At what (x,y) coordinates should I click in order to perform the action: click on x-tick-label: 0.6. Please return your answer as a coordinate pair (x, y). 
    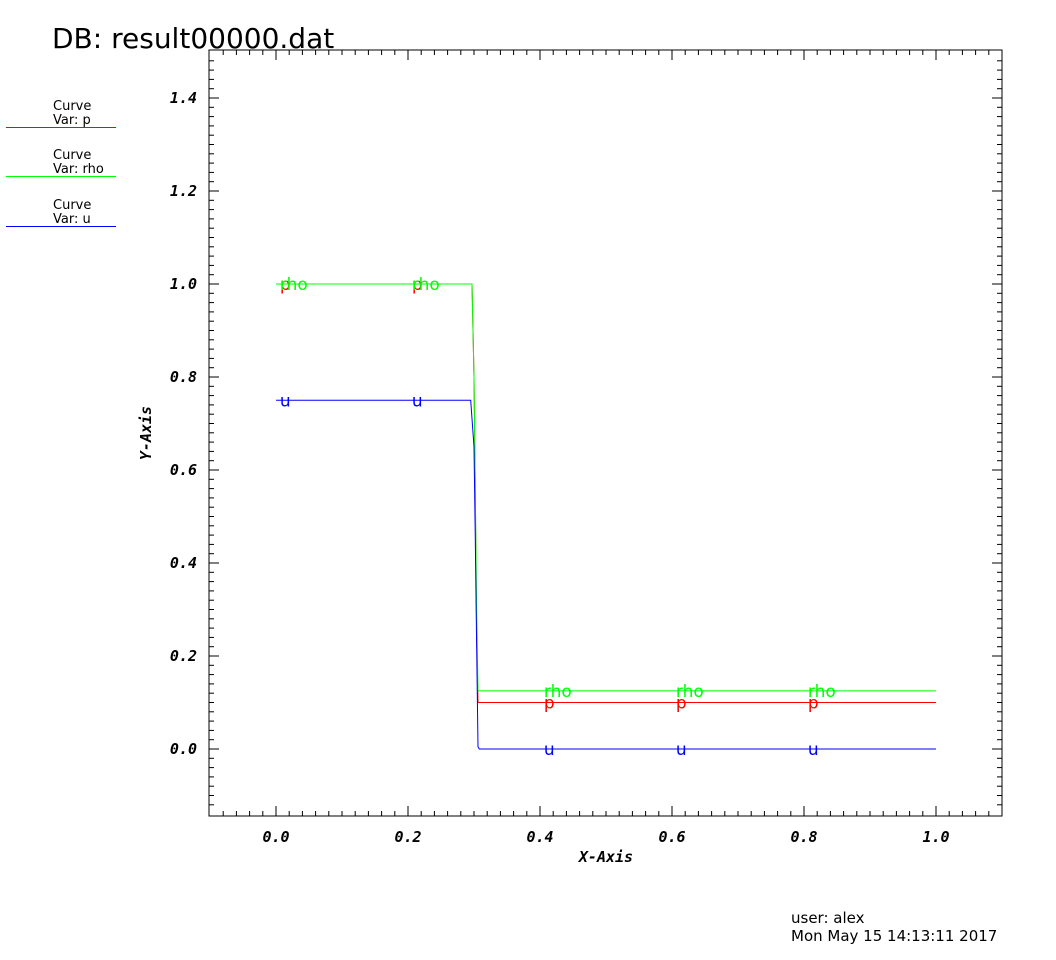
    Looking at the image, I should click on (671, 837).